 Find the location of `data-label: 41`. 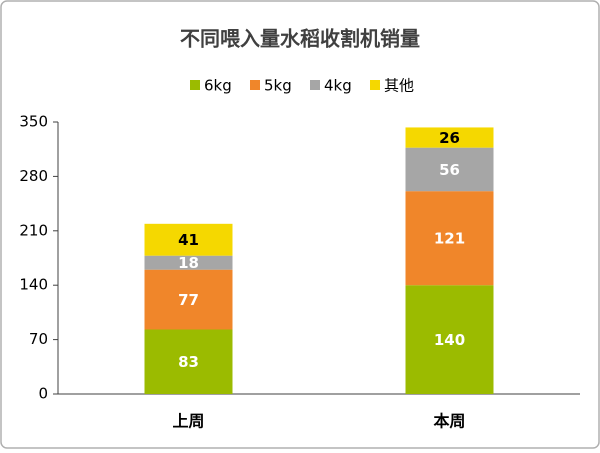

data-label: 41 is located at coordinates (188, 240).